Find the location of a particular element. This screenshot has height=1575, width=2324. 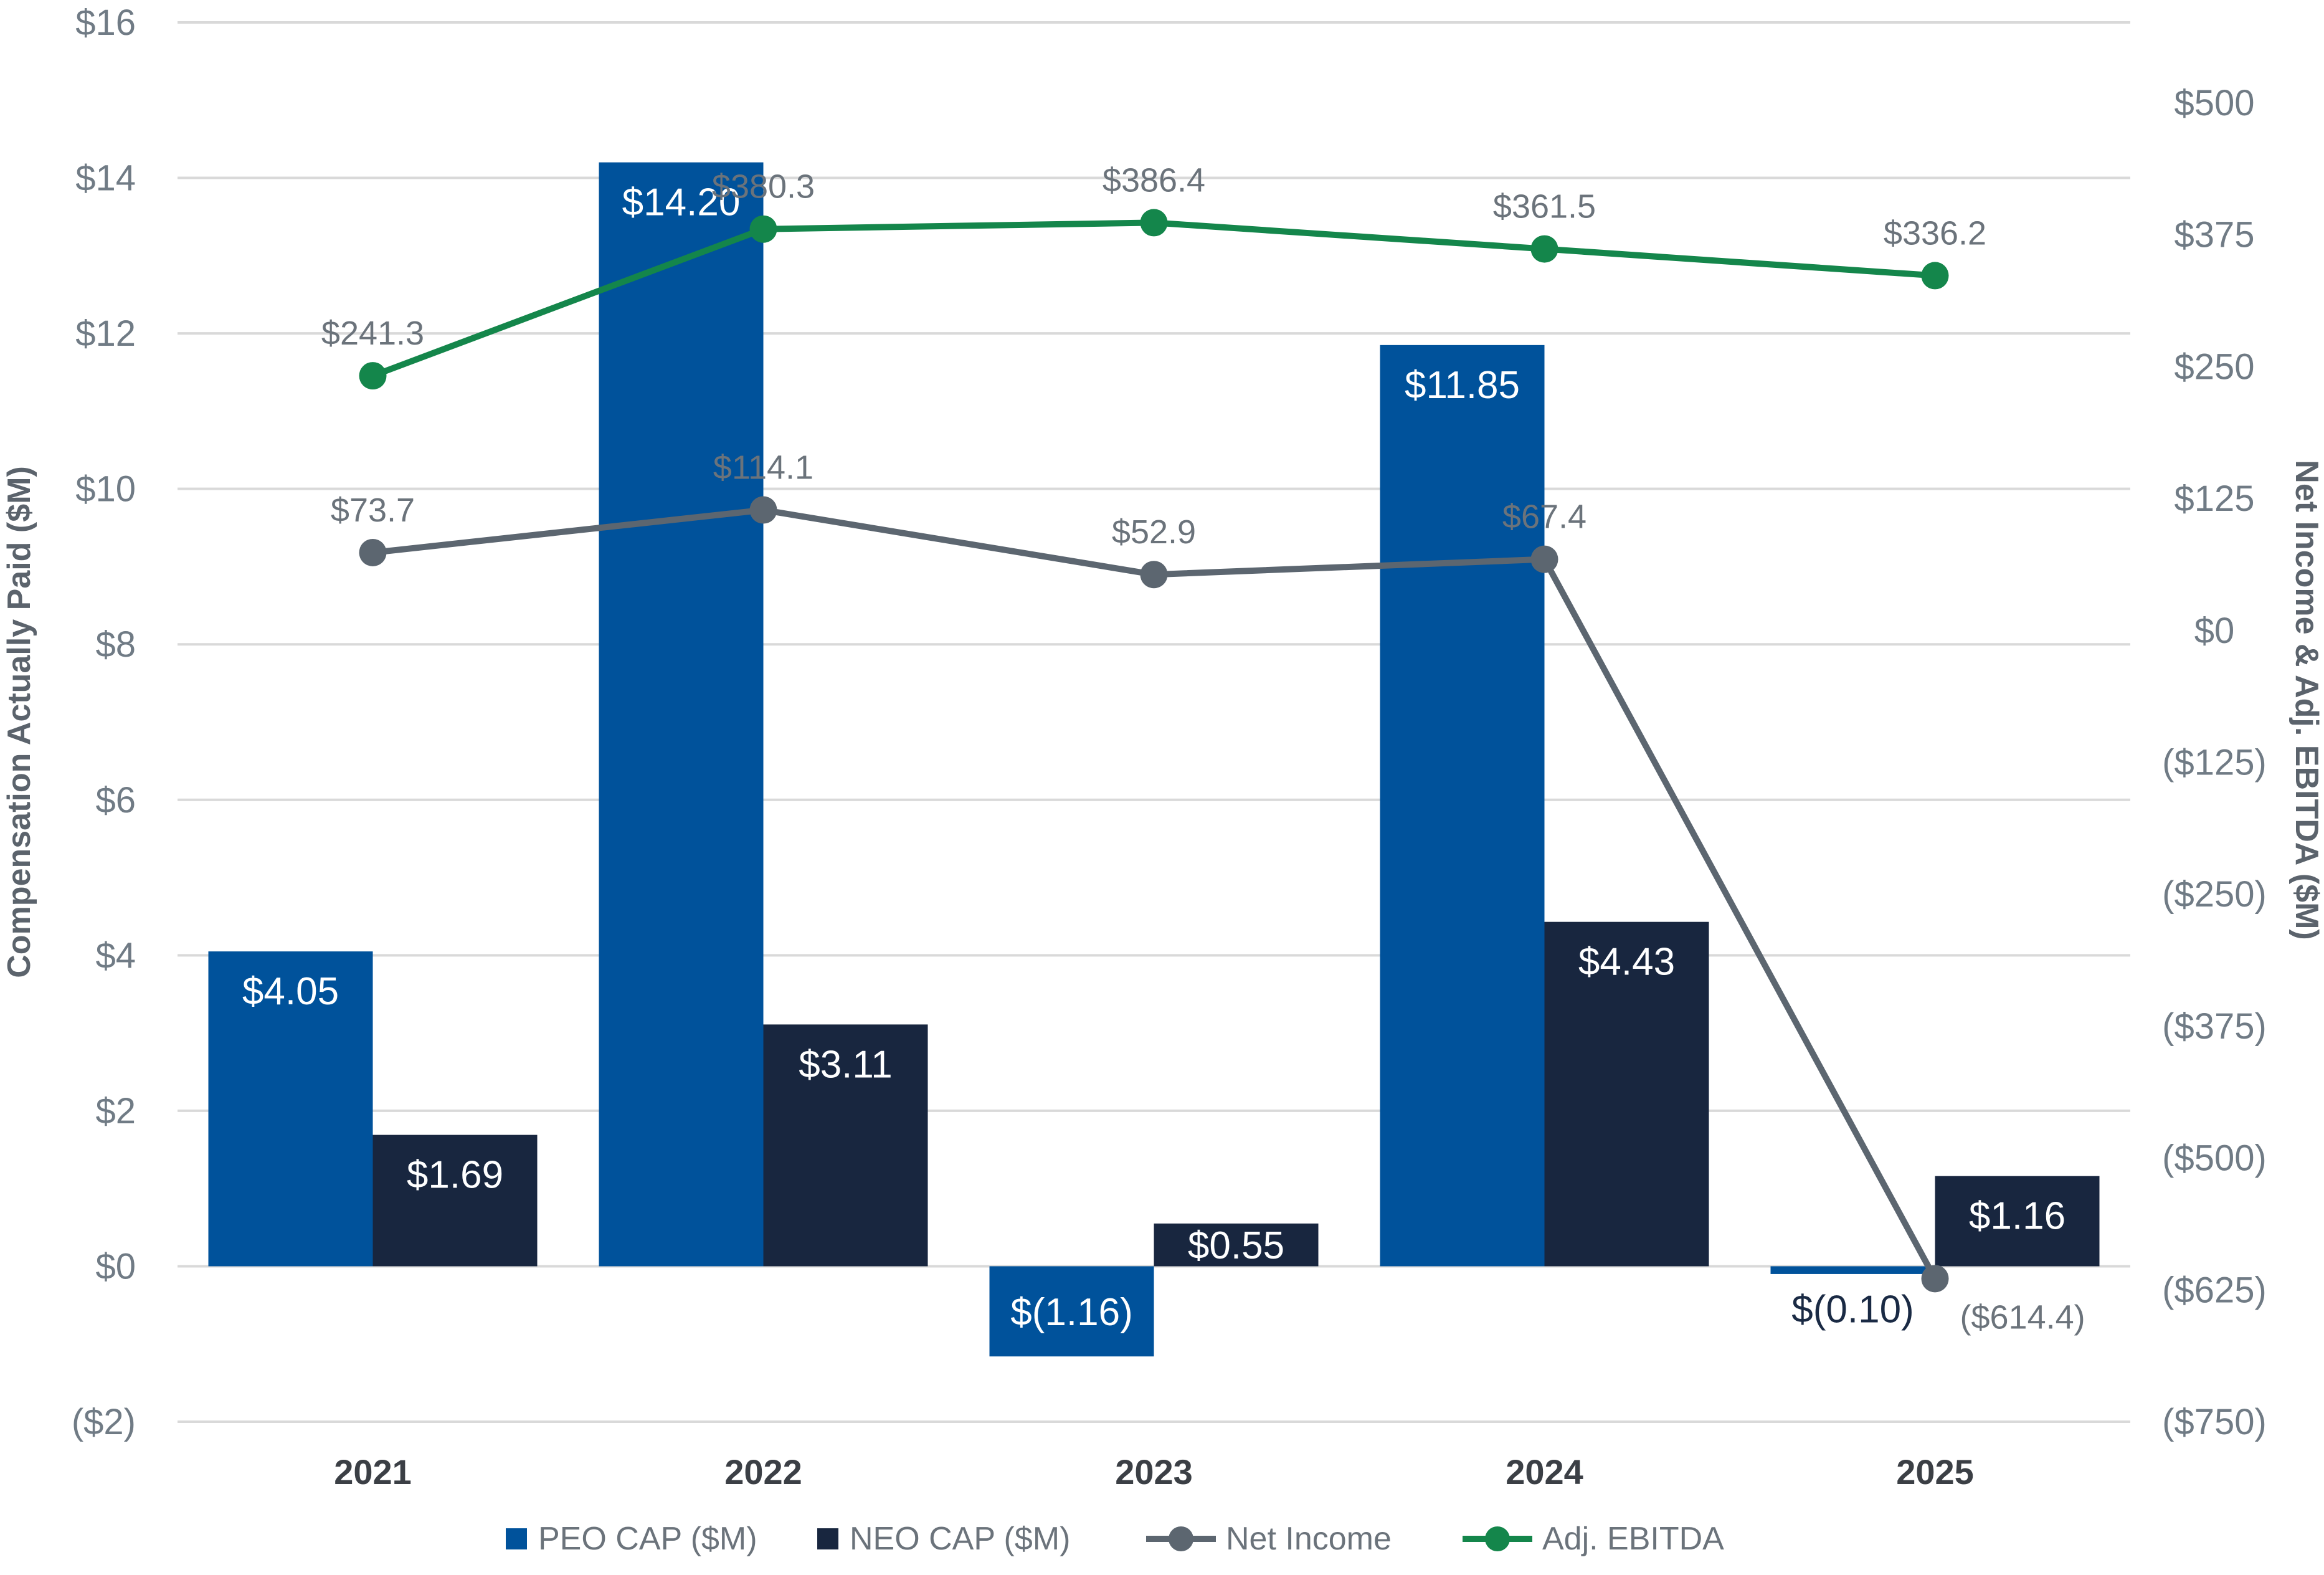

legend-label: Adj. EBITDA is located at coordinates (1633, 1539).